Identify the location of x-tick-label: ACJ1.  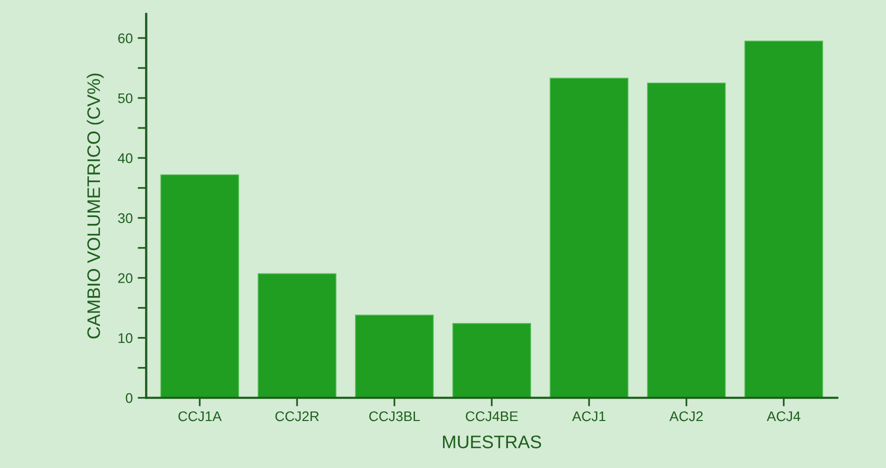
(589, 416).